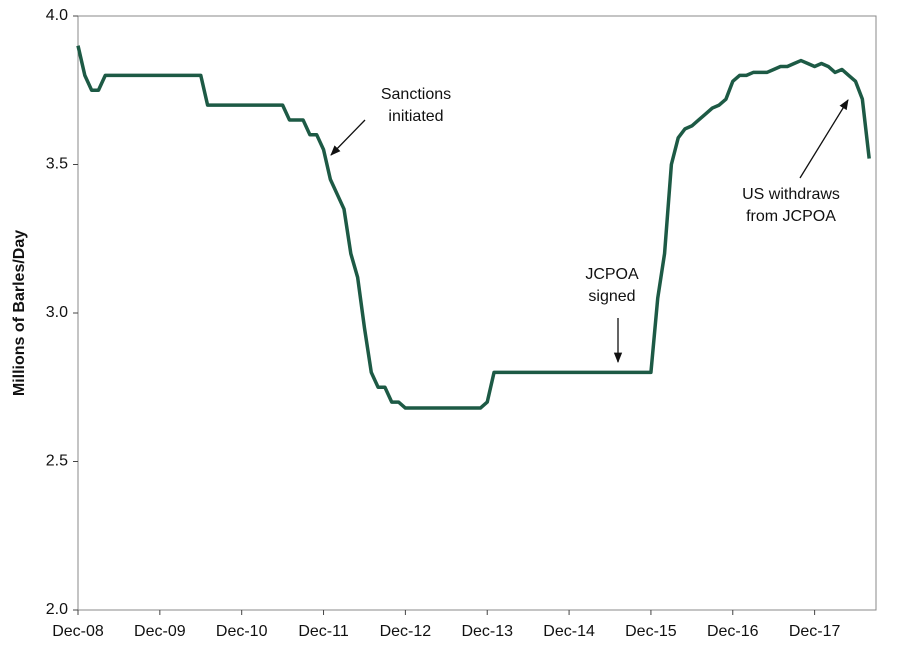  What do you see at coordinates (160, 631) in the screenshot?
I see `x-tick-label: Dec-09` at bounding box center [160, 631].